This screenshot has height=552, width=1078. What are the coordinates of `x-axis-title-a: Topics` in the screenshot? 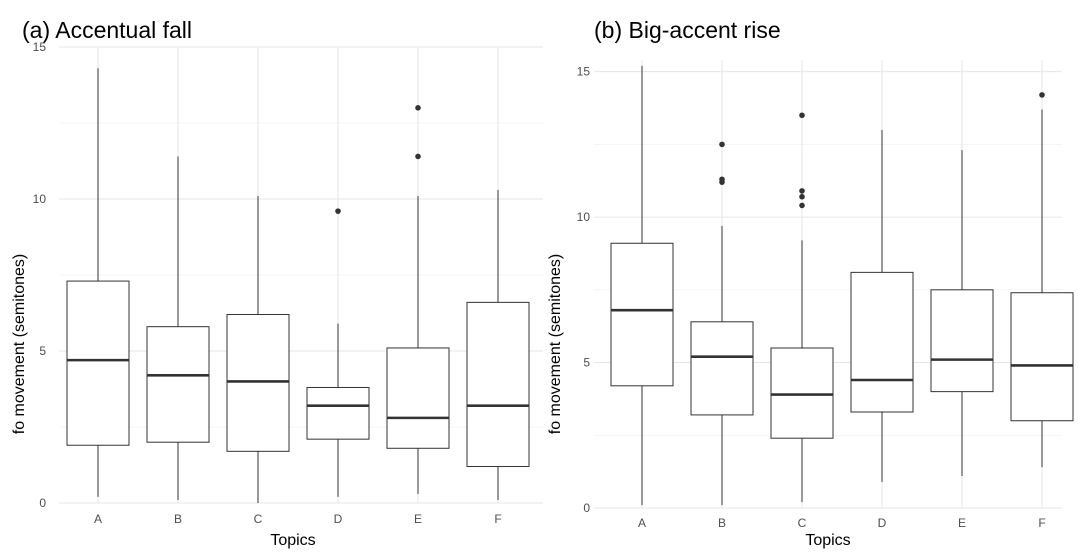 It's located at (292, 540).